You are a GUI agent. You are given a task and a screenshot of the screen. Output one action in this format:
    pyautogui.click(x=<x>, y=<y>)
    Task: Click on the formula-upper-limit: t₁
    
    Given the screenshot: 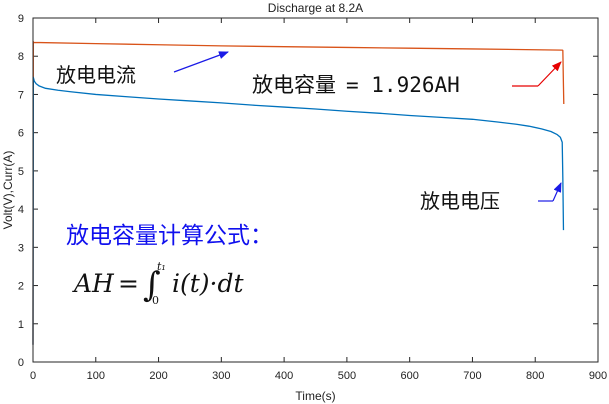 What is the action you would take?
    pyautogui.click(x=161, y=266)
    